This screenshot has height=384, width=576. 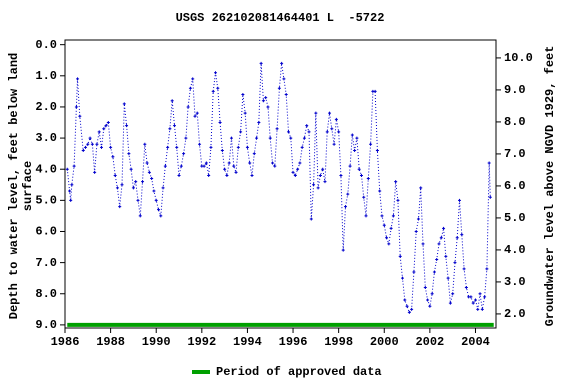 I want to click on y2-tick-label: 3.0, so click(x=515, y=282).